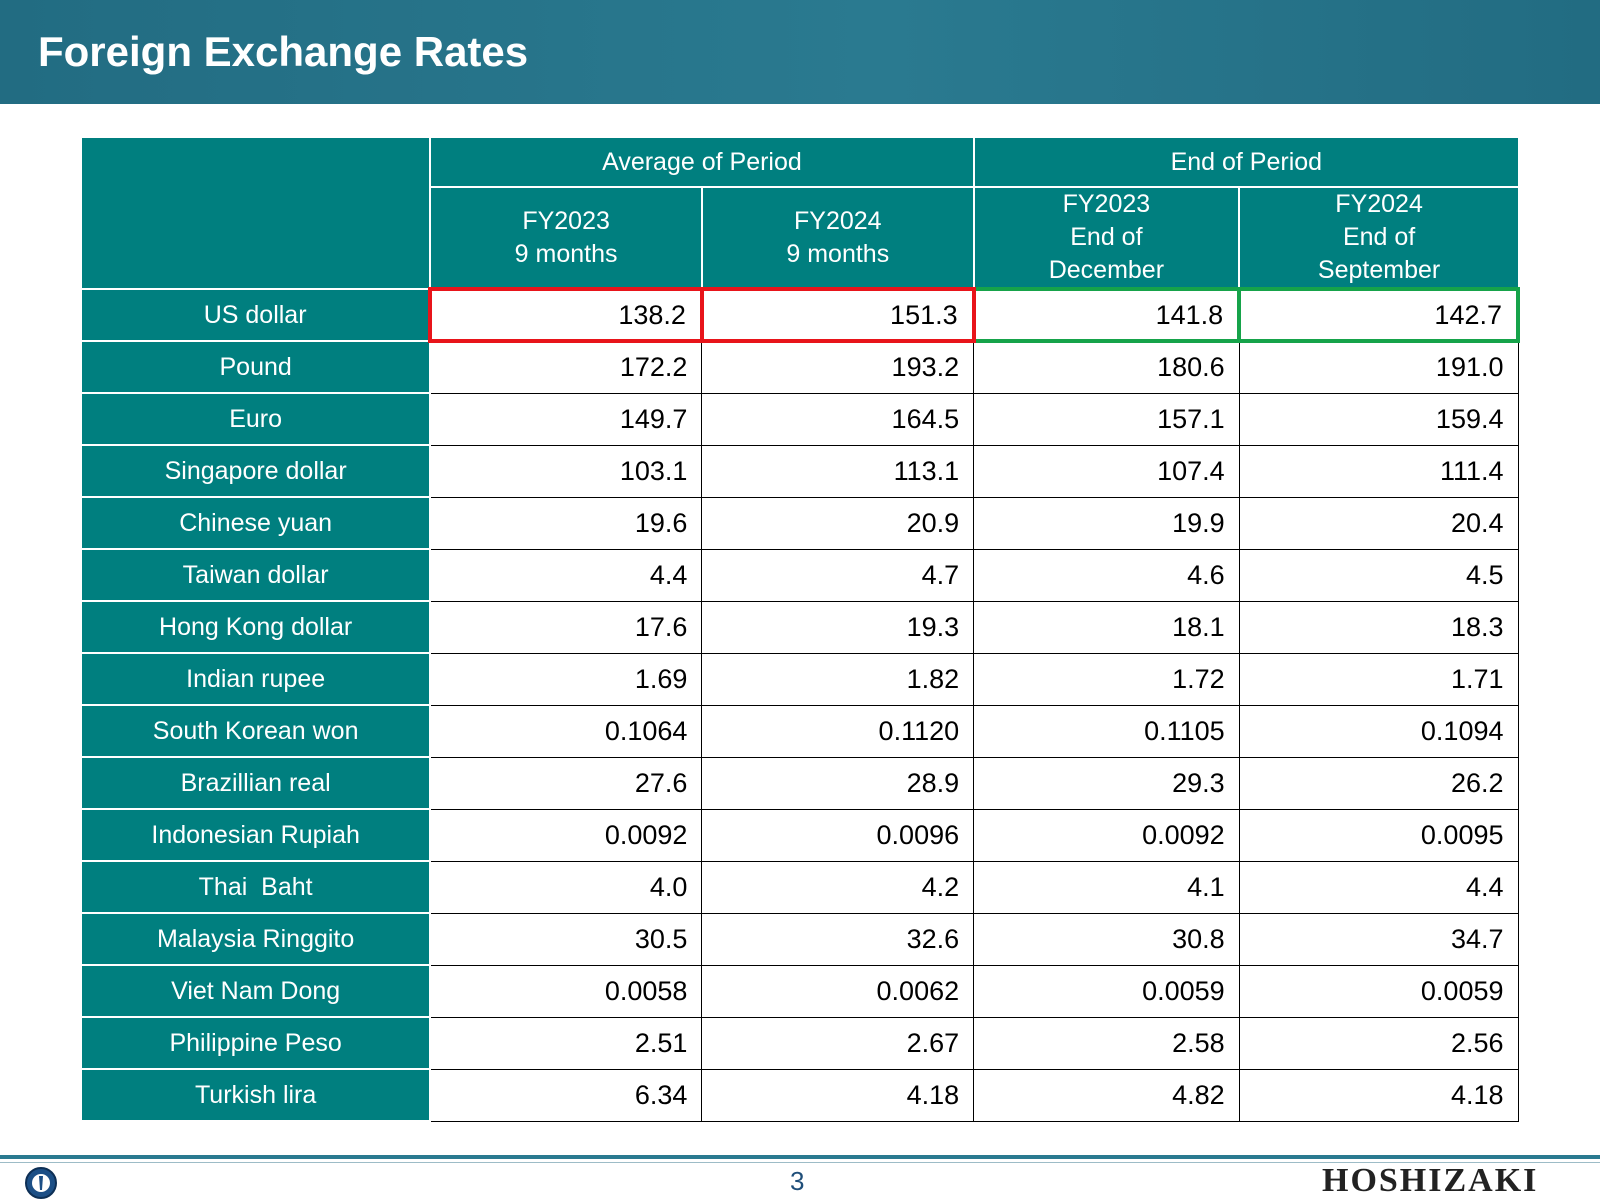 The width and height of the screenshot is (1600, 1200). What do you see at coordinates (257, 991) in the screenshot?
I see `currency-label: Viet Nam Dong` at bounding box center [257, 991].